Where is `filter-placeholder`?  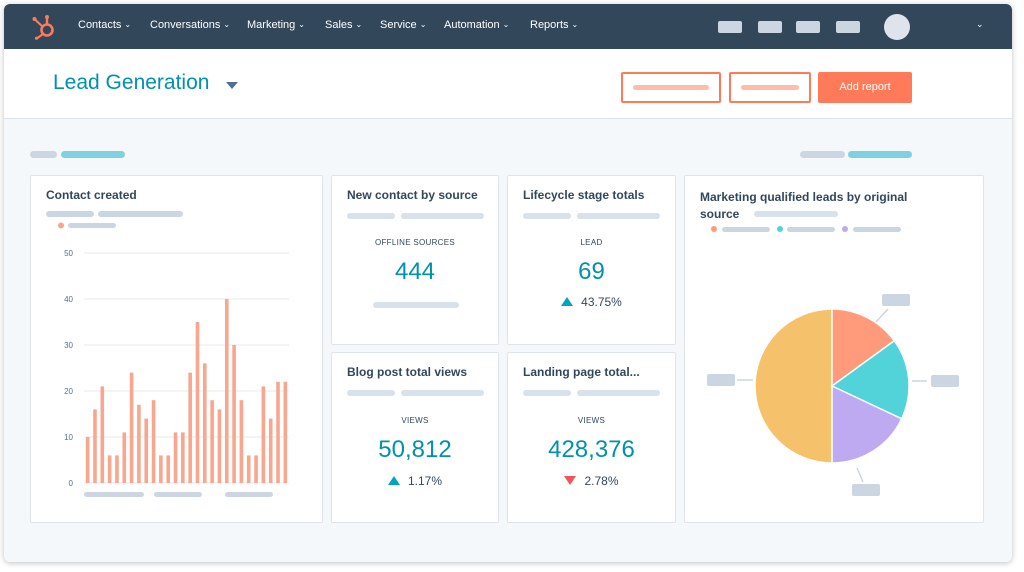
filter-placeholder is located at coordinates (822, 154).